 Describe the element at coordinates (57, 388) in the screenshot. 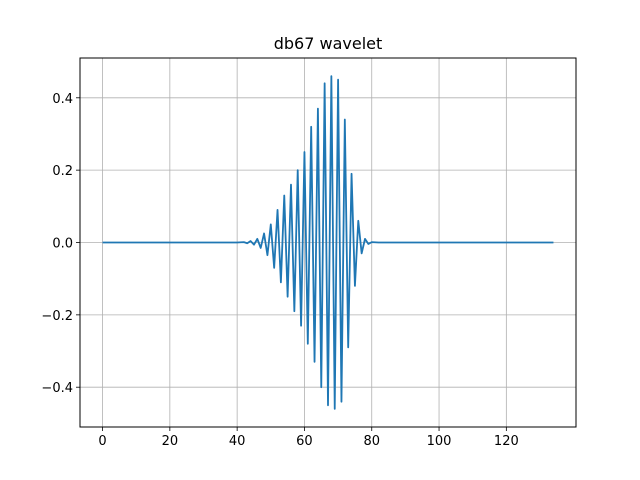

I see `y-tick-label: −0.4` at that location.